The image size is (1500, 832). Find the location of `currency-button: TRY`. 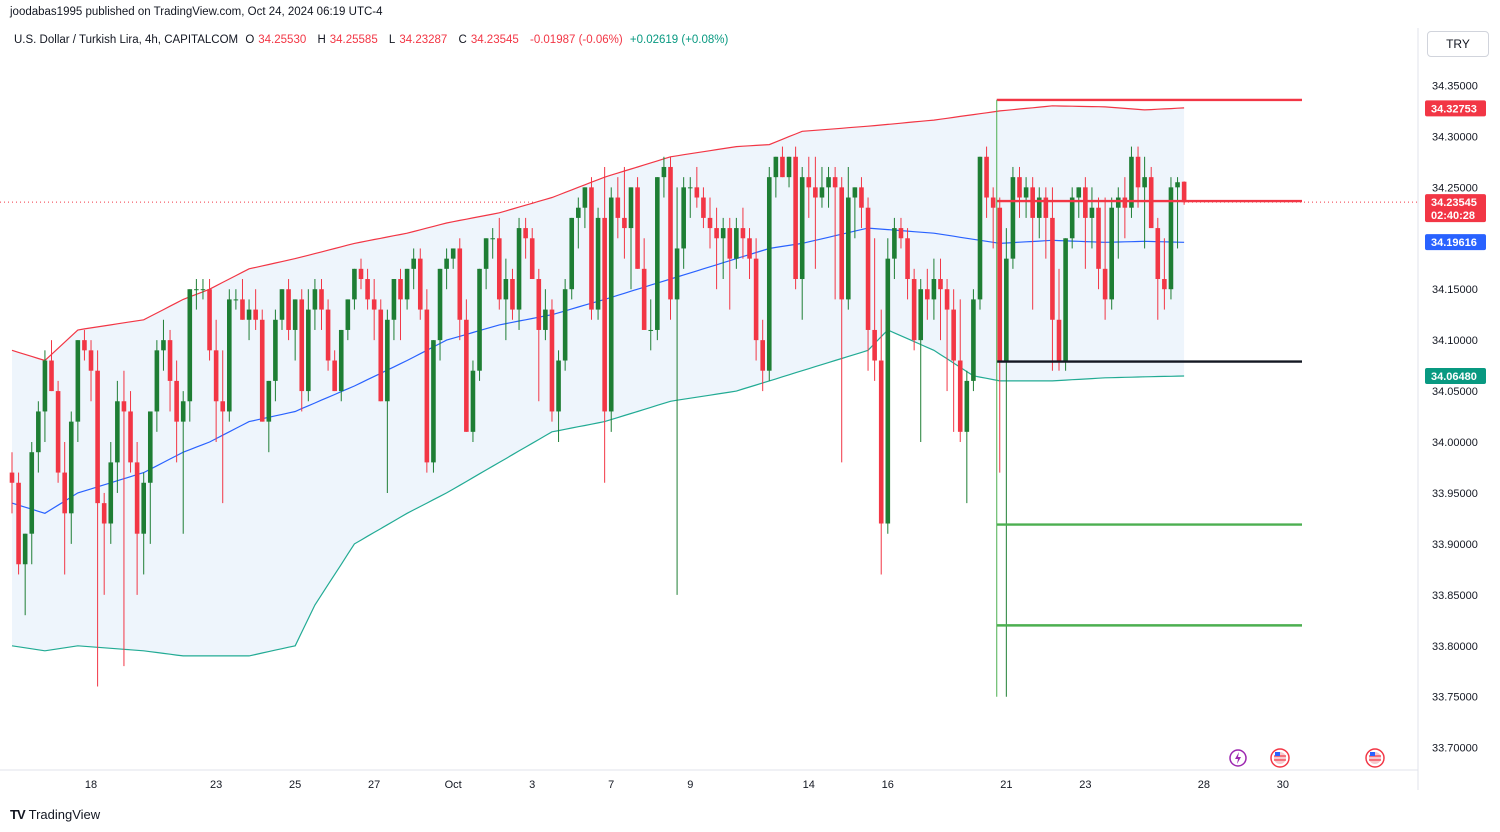

currency-button: TRY is located at coordinates (1458, 44).